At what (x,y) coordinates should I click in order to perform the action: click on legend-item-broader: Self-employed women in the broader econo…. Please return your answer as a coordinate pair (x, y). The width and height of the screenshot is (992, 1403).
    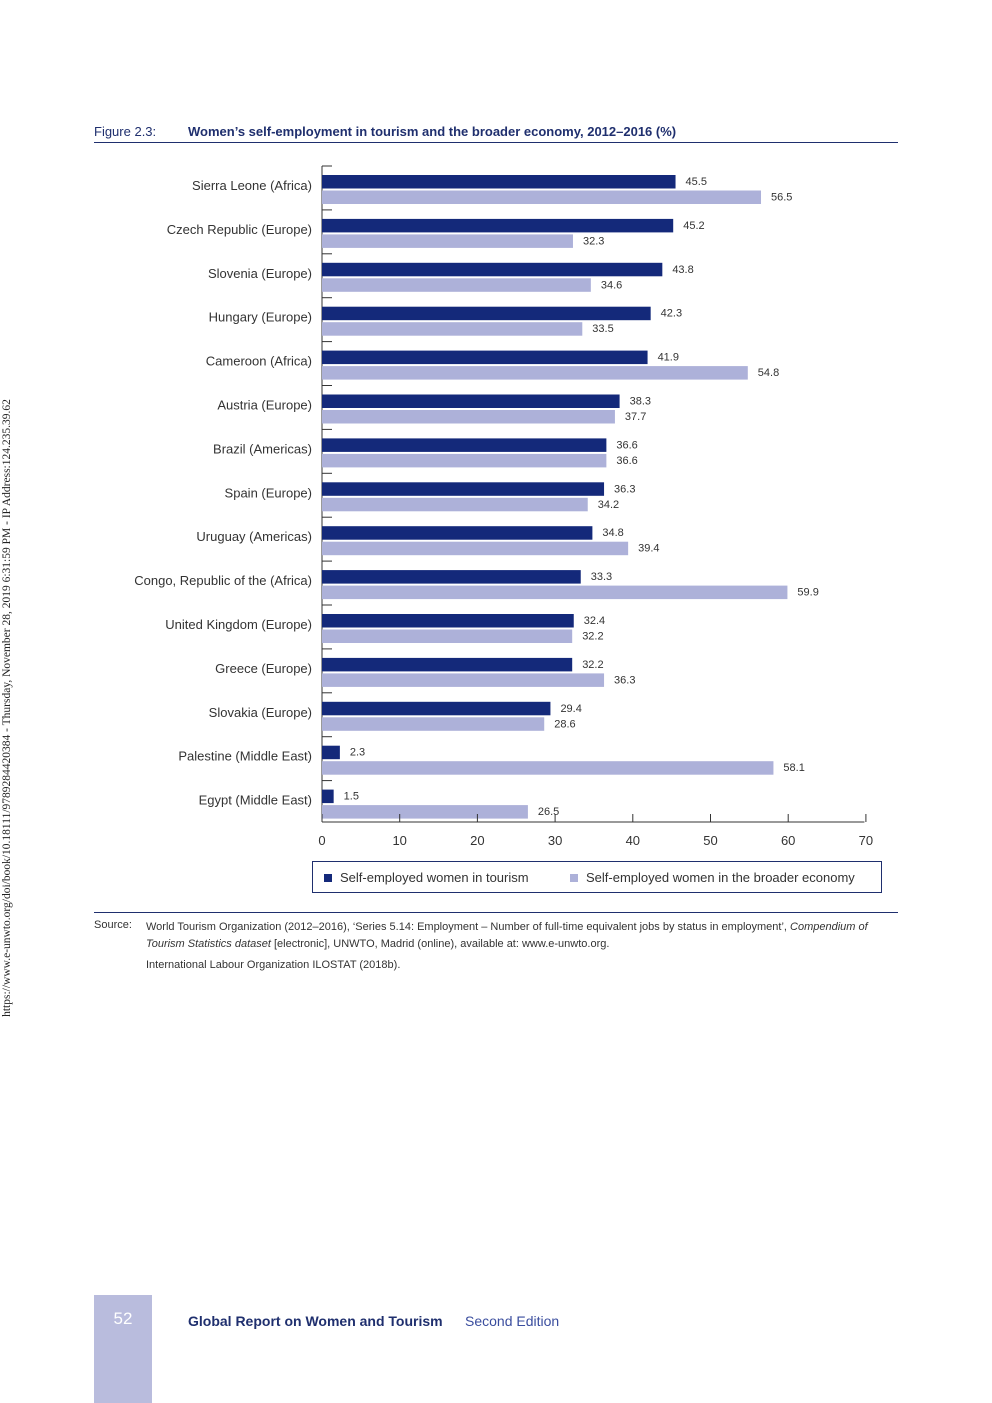
    Looking at the image, I should click on (712, 877).